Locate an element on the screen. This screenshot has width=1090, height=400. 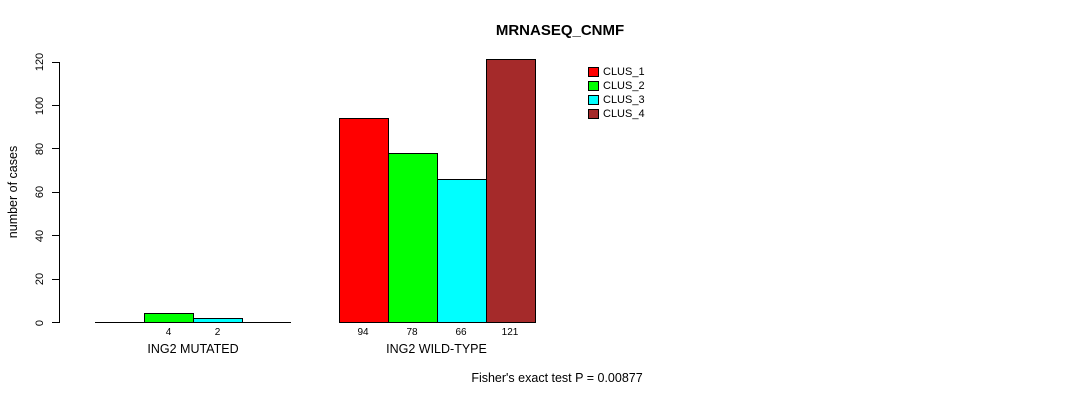
bar-clus-4-ing2-wild-type is located at coordinates (510, 191).